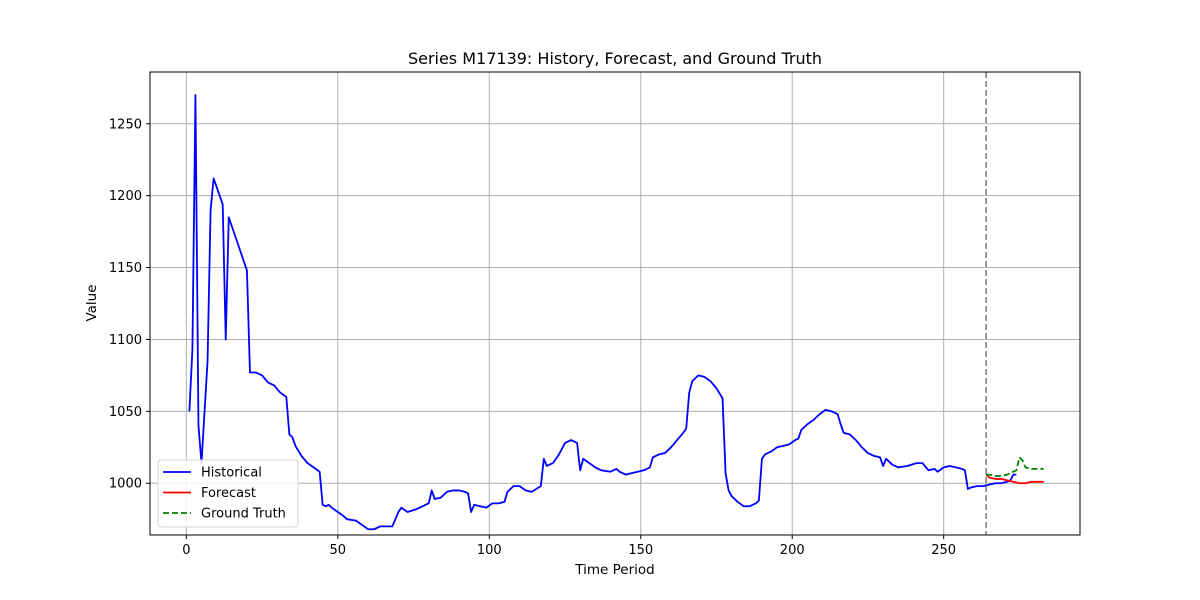  I want to click on legend-label-forecast: Forecast, so click(228, 493).